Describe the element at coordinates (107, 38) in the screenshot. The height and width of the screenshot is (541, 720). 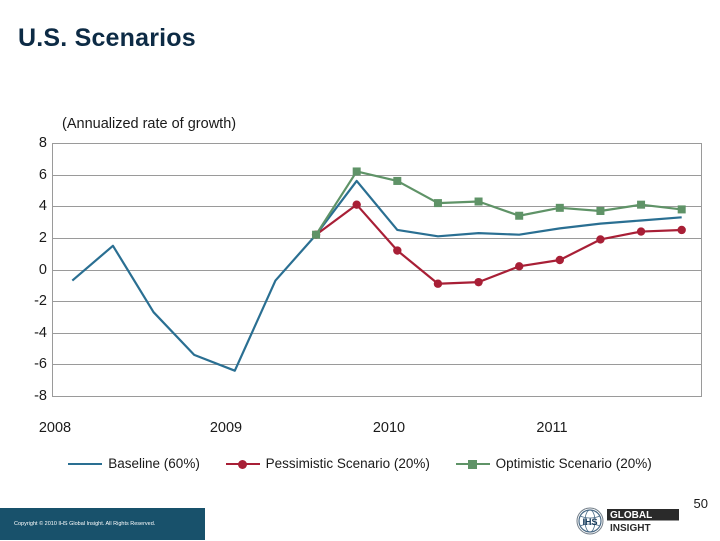
I see `page-title: U.S. Scenarios` at that location.